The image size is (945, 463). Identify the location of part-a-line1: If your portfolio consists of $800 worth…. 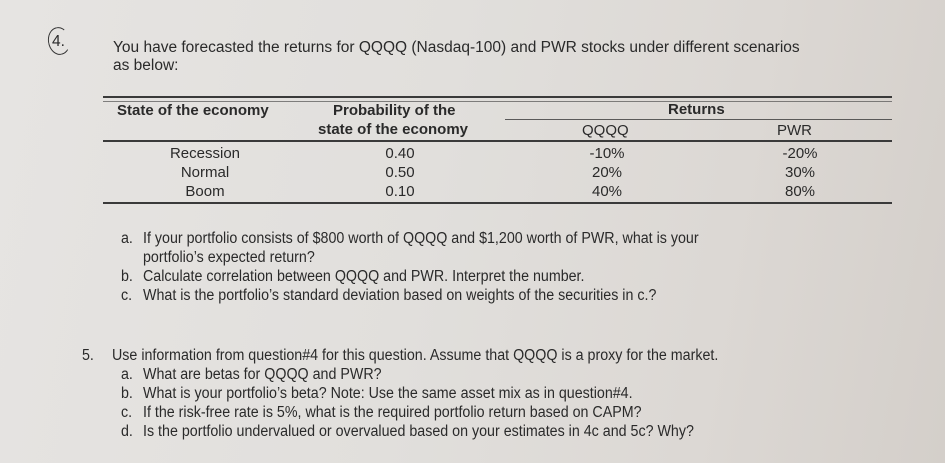
(421, 238).